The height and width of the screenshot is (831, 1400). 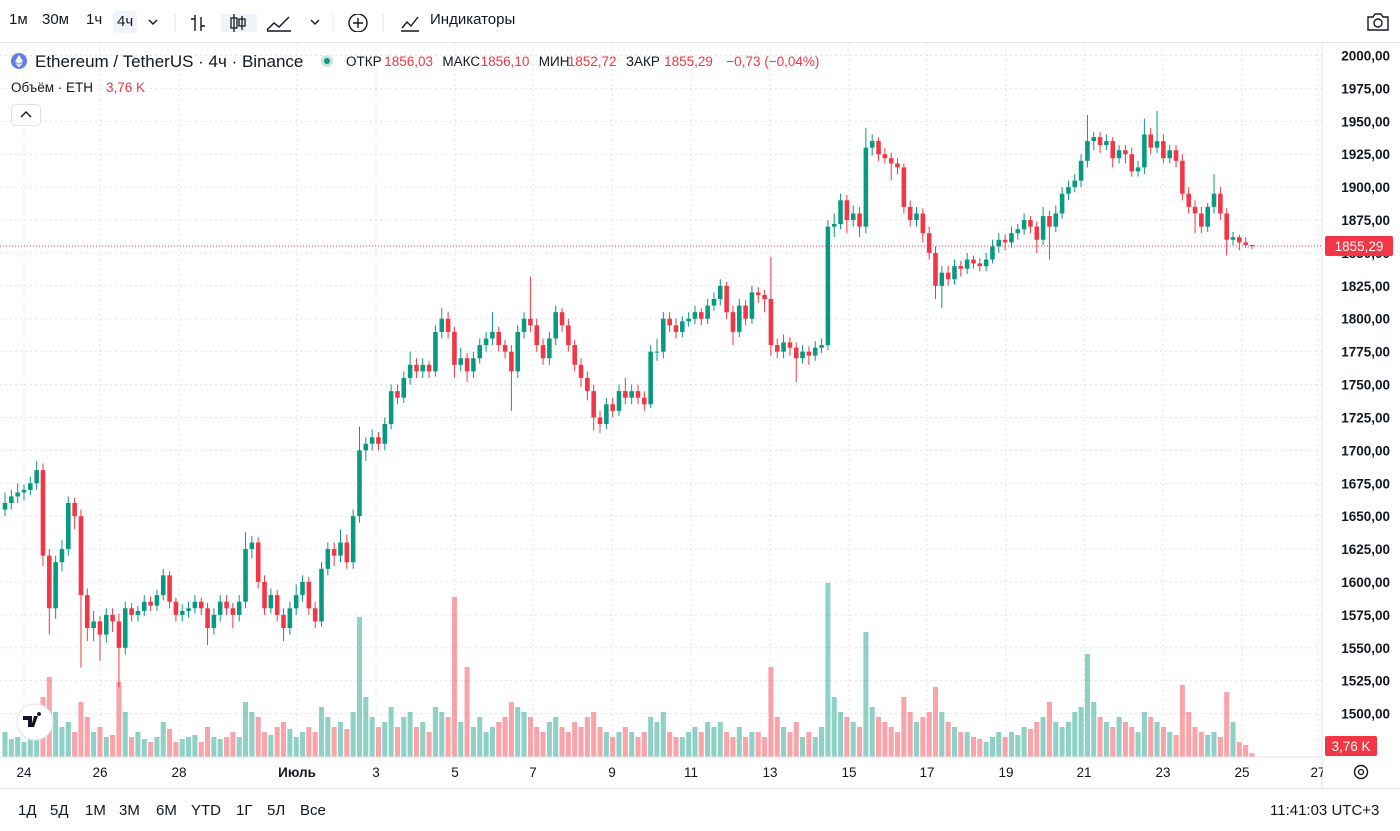 What do you see at coordinates (18, 19) in the screenshot?
I see `interval-button: 1м` at bounding box center [18, 19].